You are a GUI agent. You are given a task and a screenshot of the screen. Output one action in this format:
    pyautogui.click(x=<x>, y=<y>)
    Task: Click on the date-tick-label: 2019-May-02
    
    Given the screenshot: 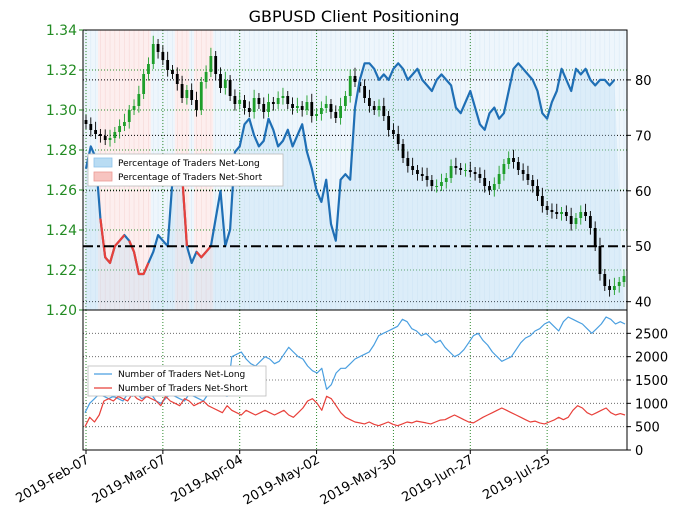 What is the action you would take?
    pyautogui.click(x=282, y=480)
    